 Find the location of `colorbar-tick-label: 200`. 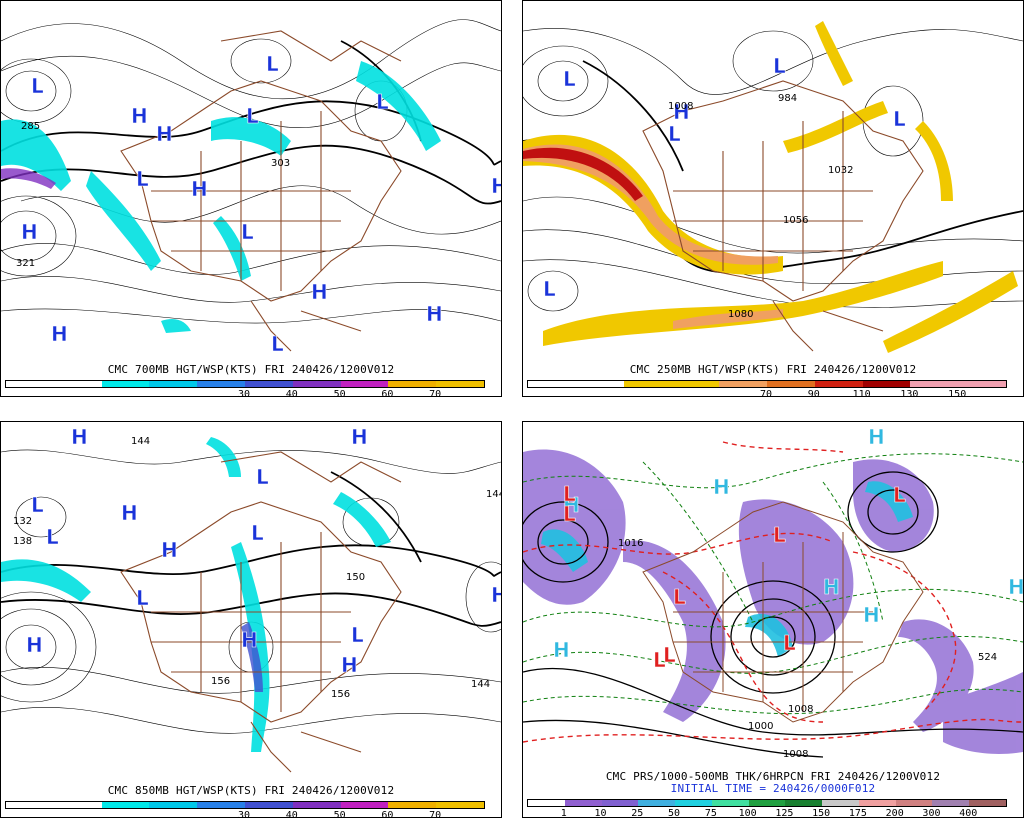

colorbar-tick-label: 200 is located at coordinates (894, 813).